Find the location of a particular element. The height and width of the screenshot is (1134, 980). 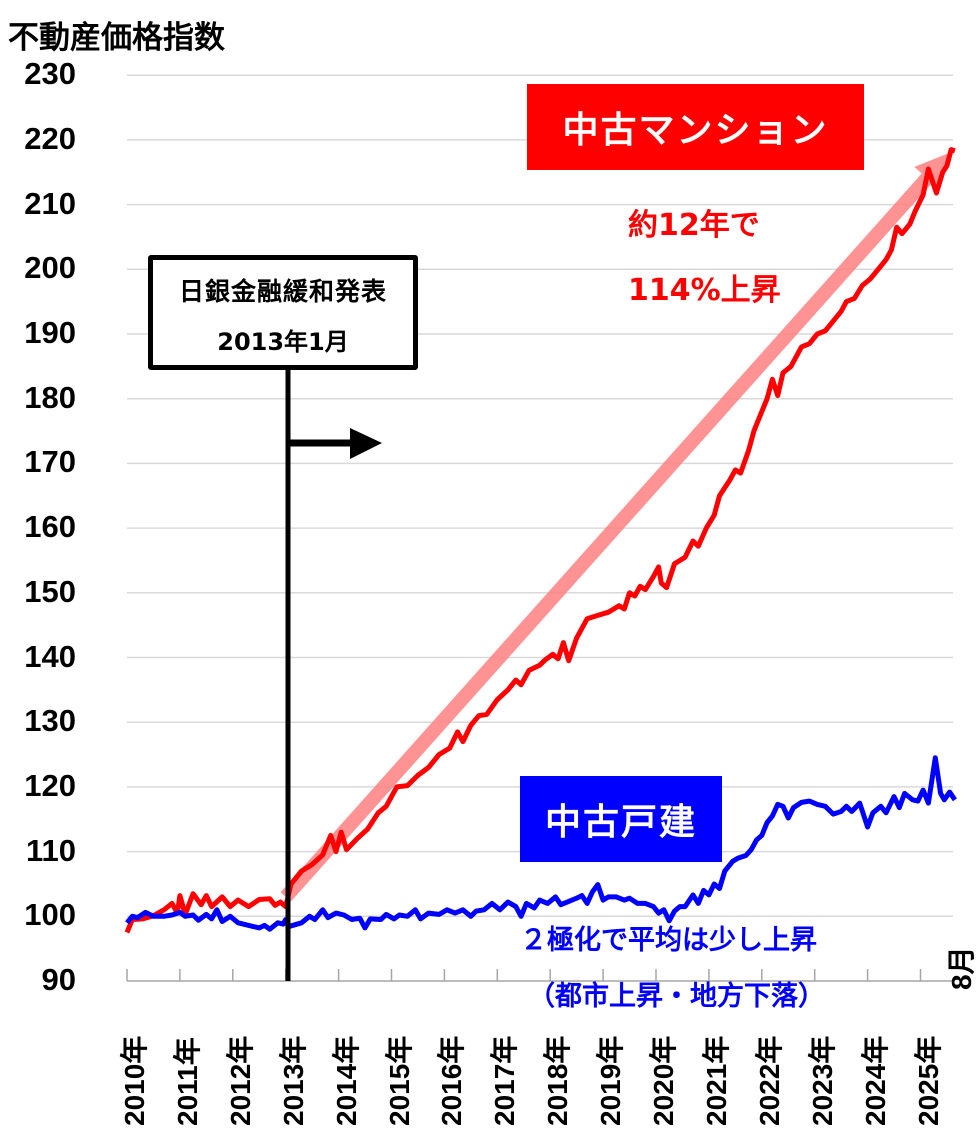

y-tick-label: 100 is located at coordinates (50, 915).